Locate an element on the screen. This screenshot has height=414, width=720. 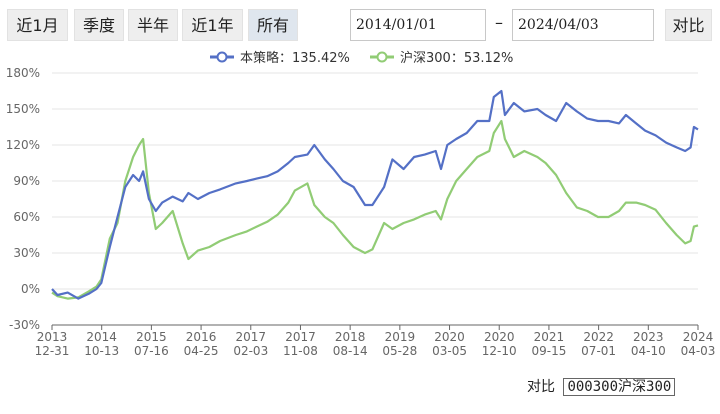
x-tick-year-1: 2014 is located at coordinates (101, 337).